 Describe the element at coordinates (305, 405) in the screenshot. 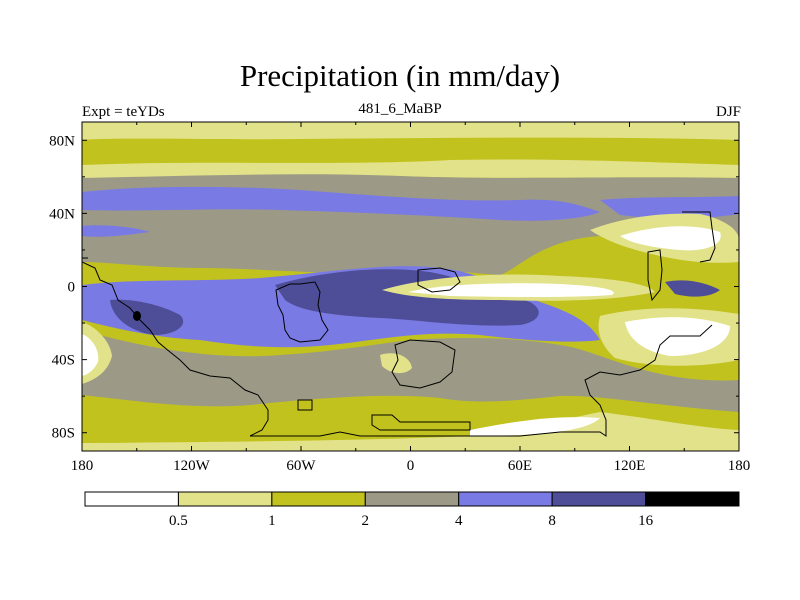

I see `coastline-island` at that location.